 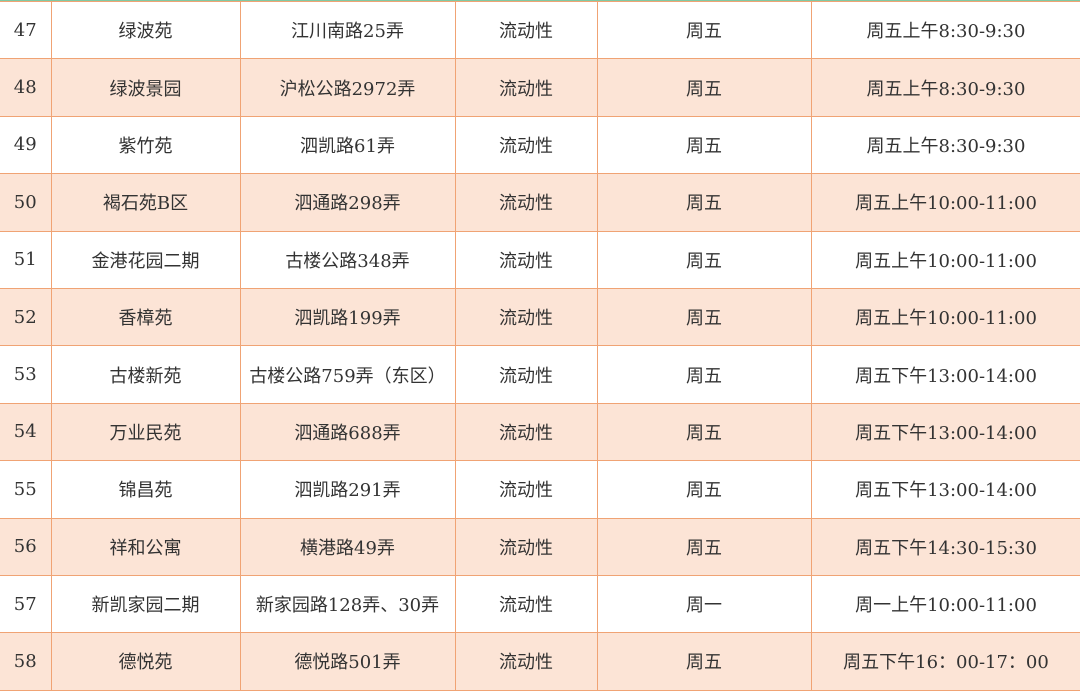 What do you see at coordinates (945, 546) in the screenshot?
I see `cell-time: 周五下午14:30-15:30` at bounding box center [945, 546].